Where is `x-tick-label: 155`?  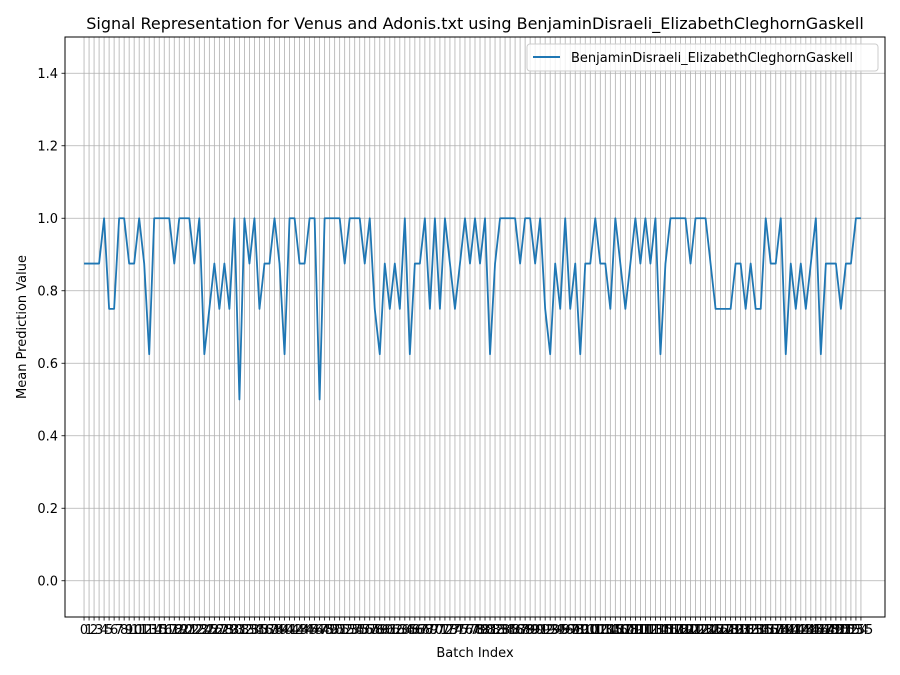 x-tick-label: 155 is located at coordinates (861, 630).